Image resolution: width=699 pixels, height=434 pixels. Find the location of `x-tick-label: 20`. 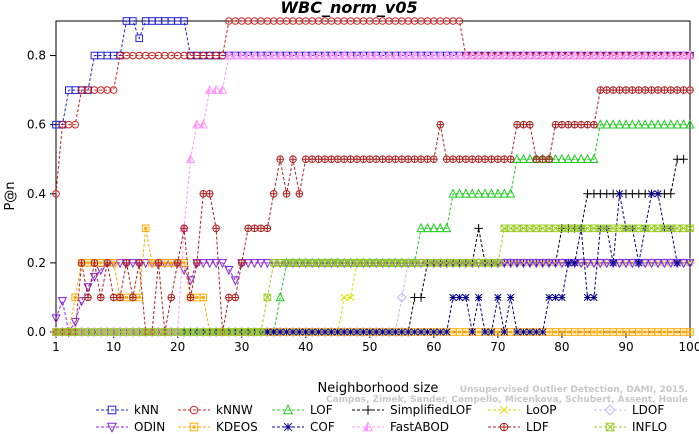

x-tick-label: 20 is located at coordinates (177, 347).